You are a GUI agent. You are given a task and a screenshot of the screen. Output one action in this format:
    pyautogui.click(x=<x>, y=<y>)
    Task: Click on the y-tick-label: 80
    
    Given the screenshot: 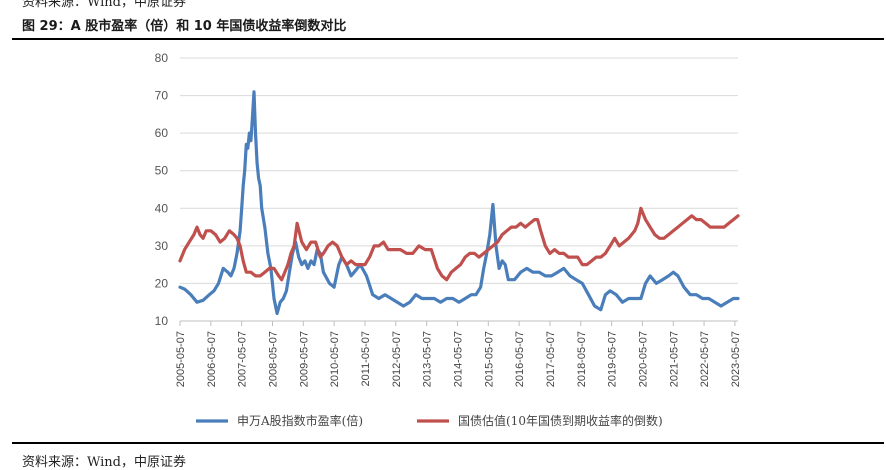 What is the action you would take?
    pyautogui.click(x=162, y=58)
    